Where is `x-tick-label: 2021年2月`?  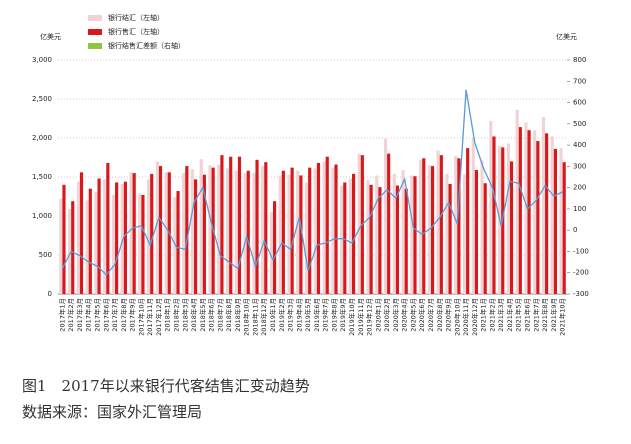
x-tick-label: 2021年2月 is located at coordinates (491, 315).